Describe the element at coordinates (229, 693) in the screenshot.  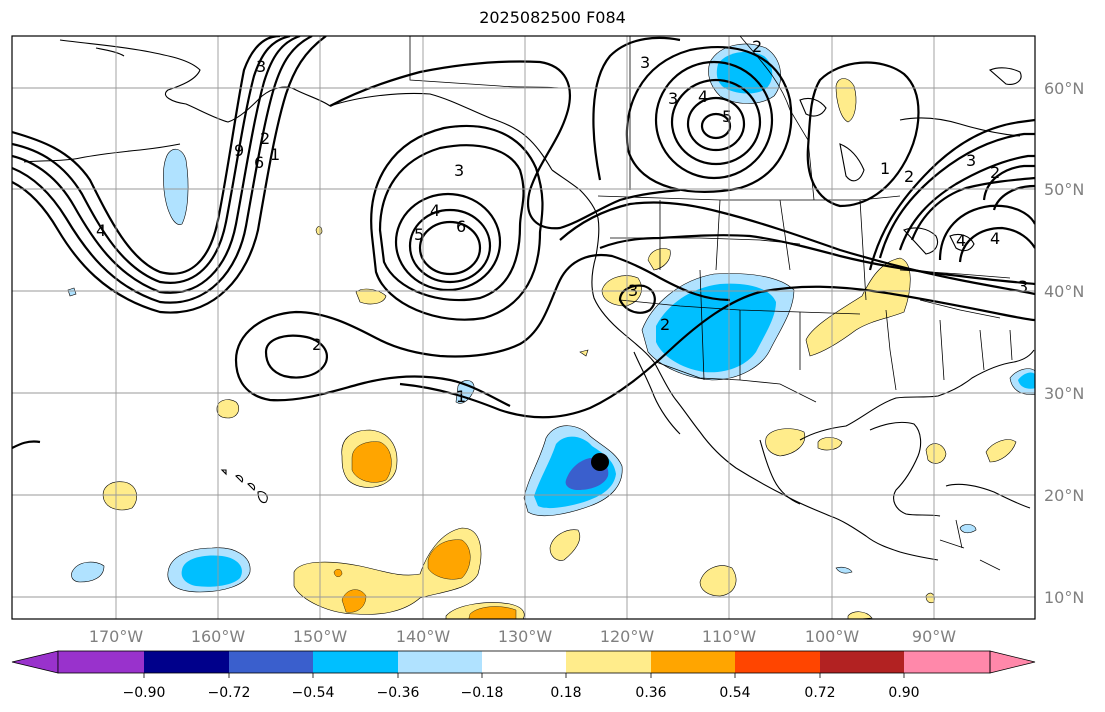
I see `colorbar-tick-label: −0.72` at that location.